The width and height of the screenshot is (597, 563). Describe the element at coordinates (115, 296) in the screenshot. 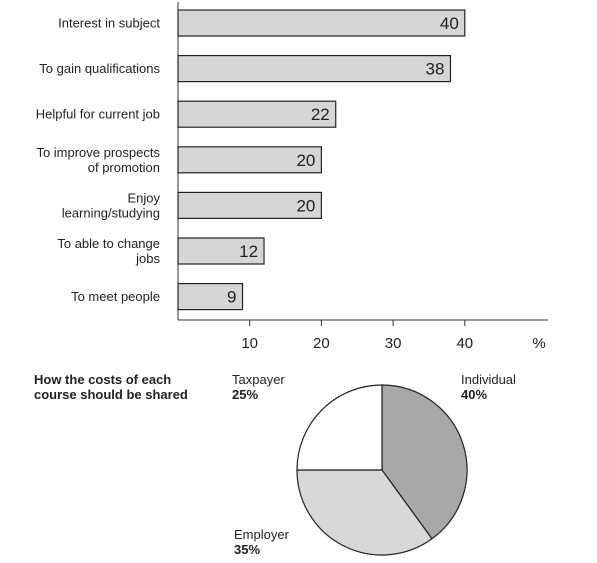

I see `category-label: To meet people` at that location.